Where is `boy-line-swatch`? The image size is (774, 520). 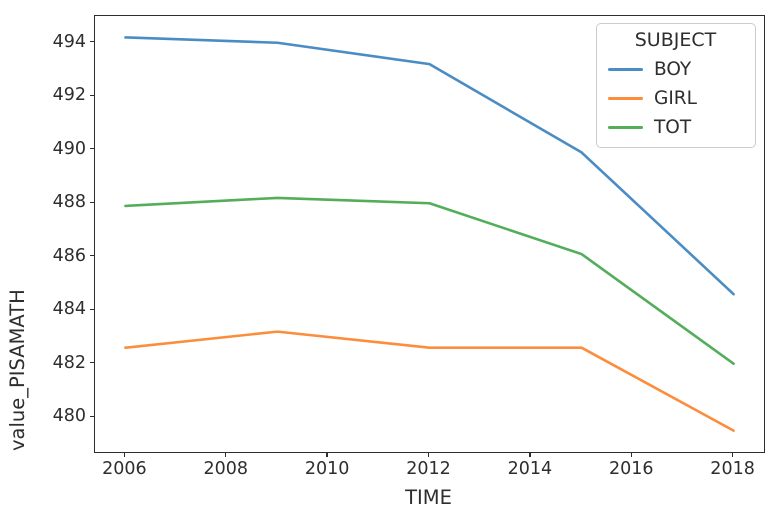 boy-line-swatch is located at coordinates (625, 69).